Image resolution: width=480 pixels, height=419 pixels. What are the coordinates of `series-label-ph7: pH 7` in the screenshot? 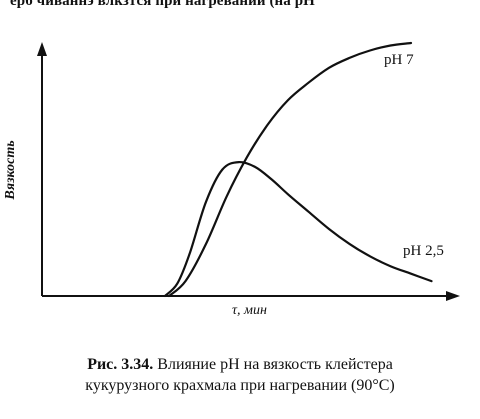 It's located at (399, 60).